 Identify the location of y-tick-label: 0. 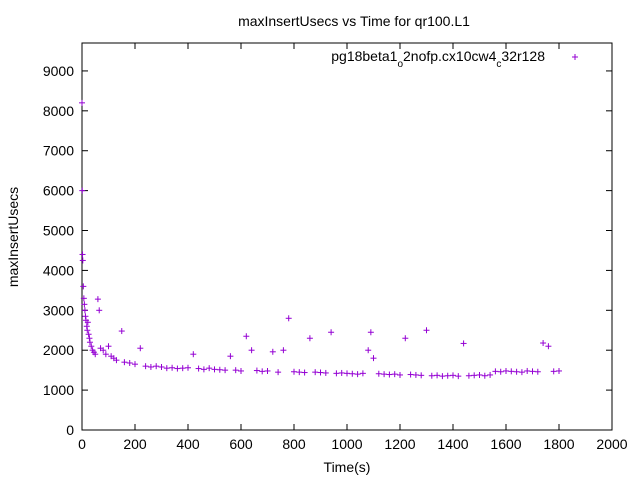
(70, 430).